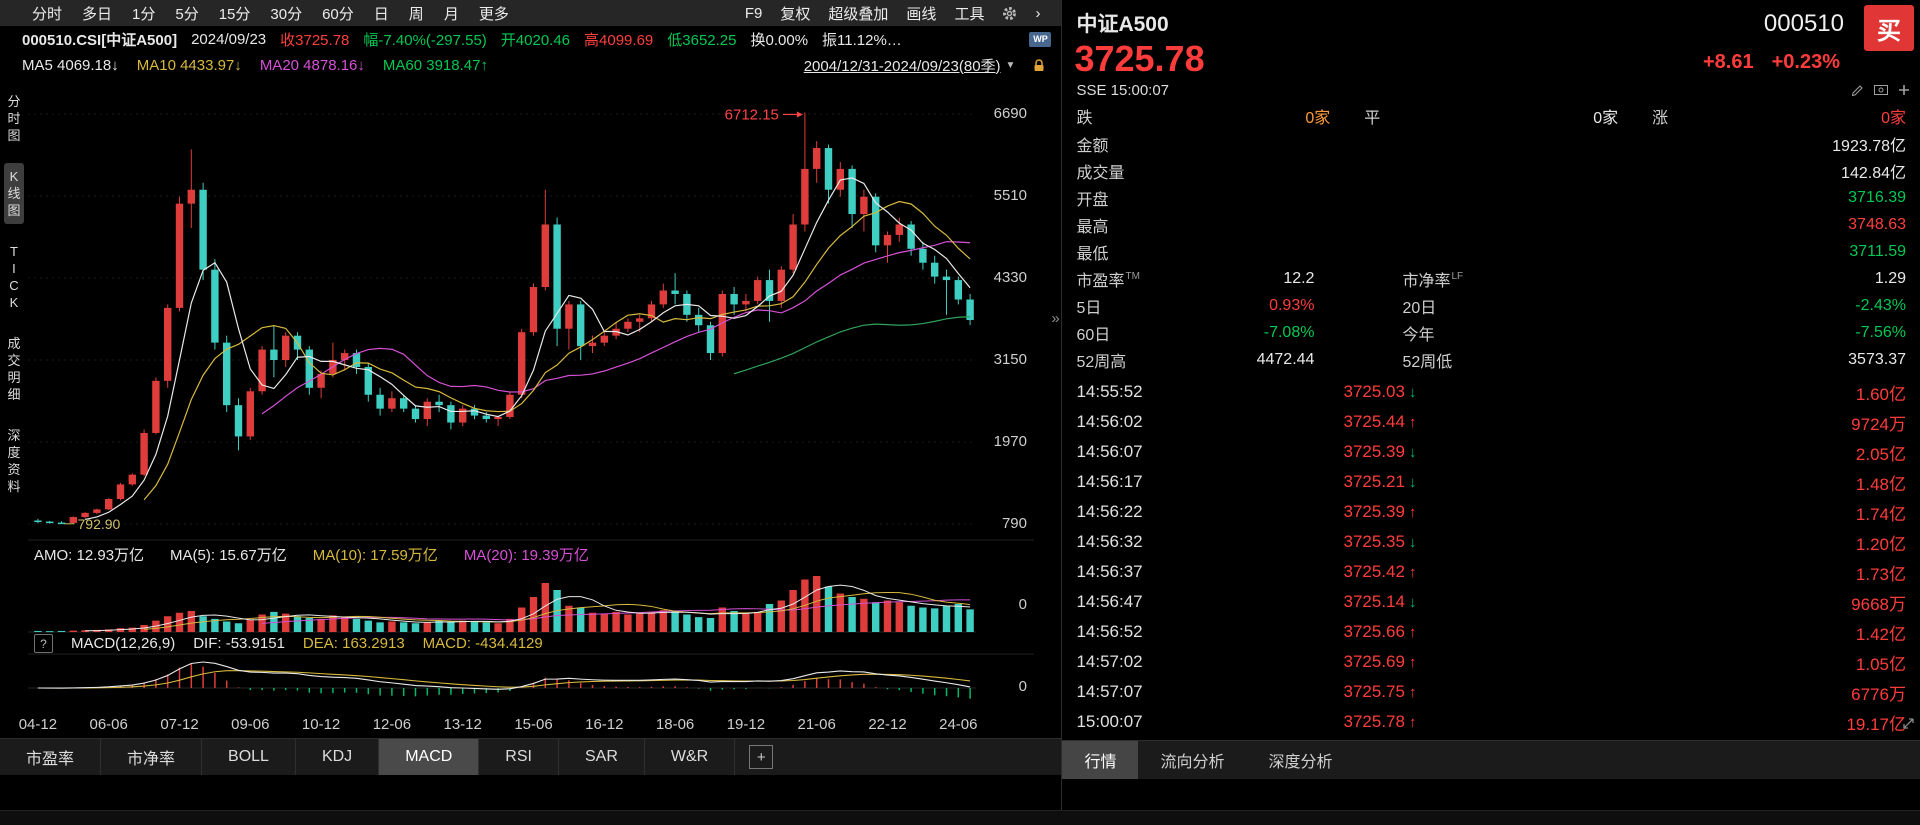  Describe the element at coordinates (519, 757) in the screenshot. I see `indicator-tab-rsi: RSI` at that location.